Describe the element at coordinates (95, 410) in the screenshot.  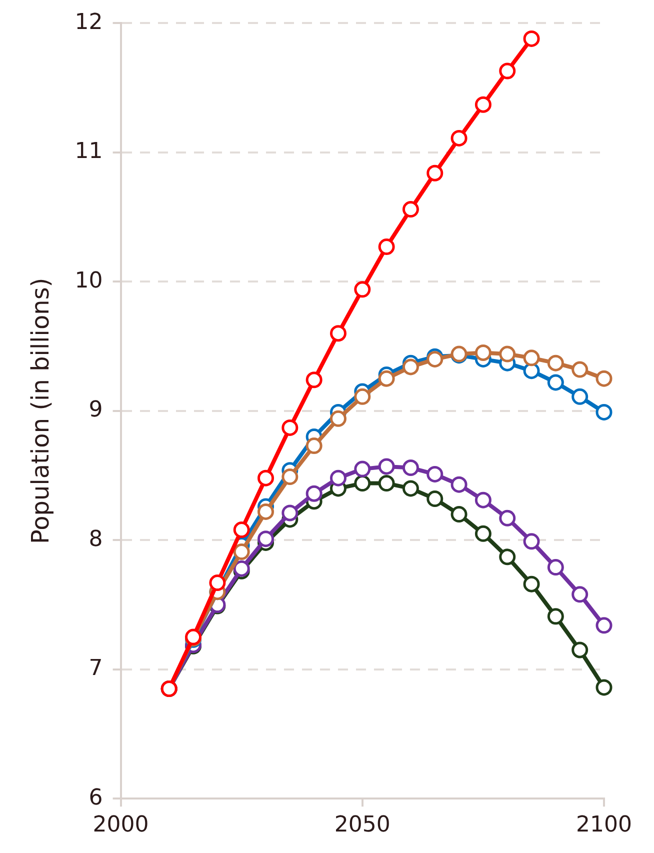
I see `y-tick-label: 9` at that location.